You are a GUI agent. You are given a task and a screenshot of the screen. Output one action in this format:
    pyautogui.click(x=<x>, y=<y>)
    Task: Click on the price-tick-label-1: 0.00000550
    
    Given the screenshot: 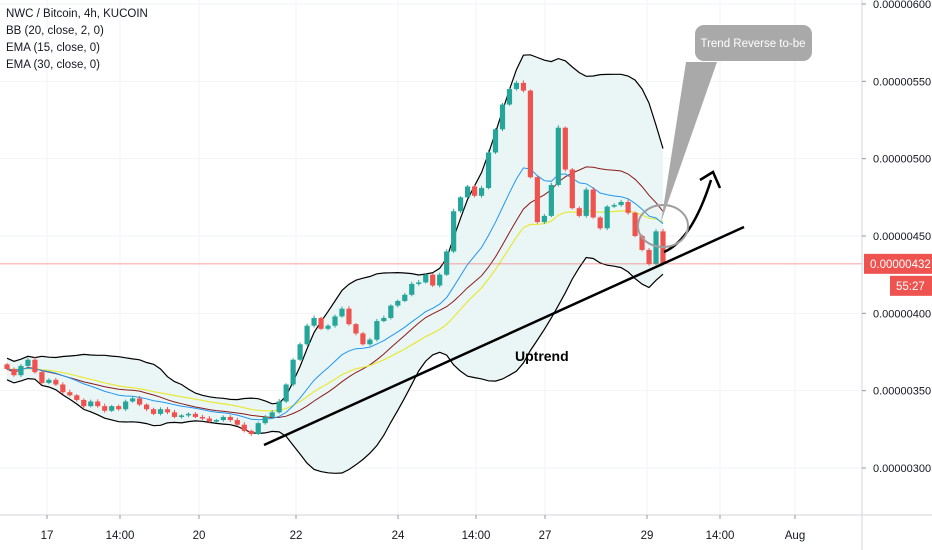 What is the action you would take?
    pyautogui.click(x=902, y=82)
    